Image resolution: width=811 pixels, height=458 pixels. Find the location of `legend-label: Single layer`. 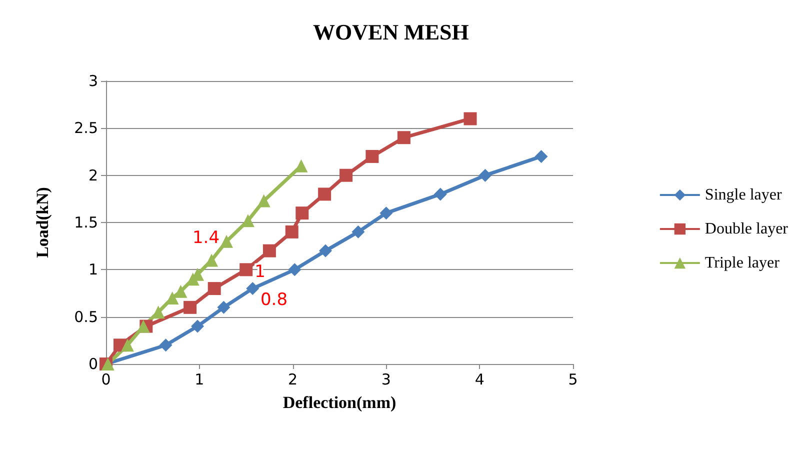

legend-label: Single layer is located at coordinates (743, 195).